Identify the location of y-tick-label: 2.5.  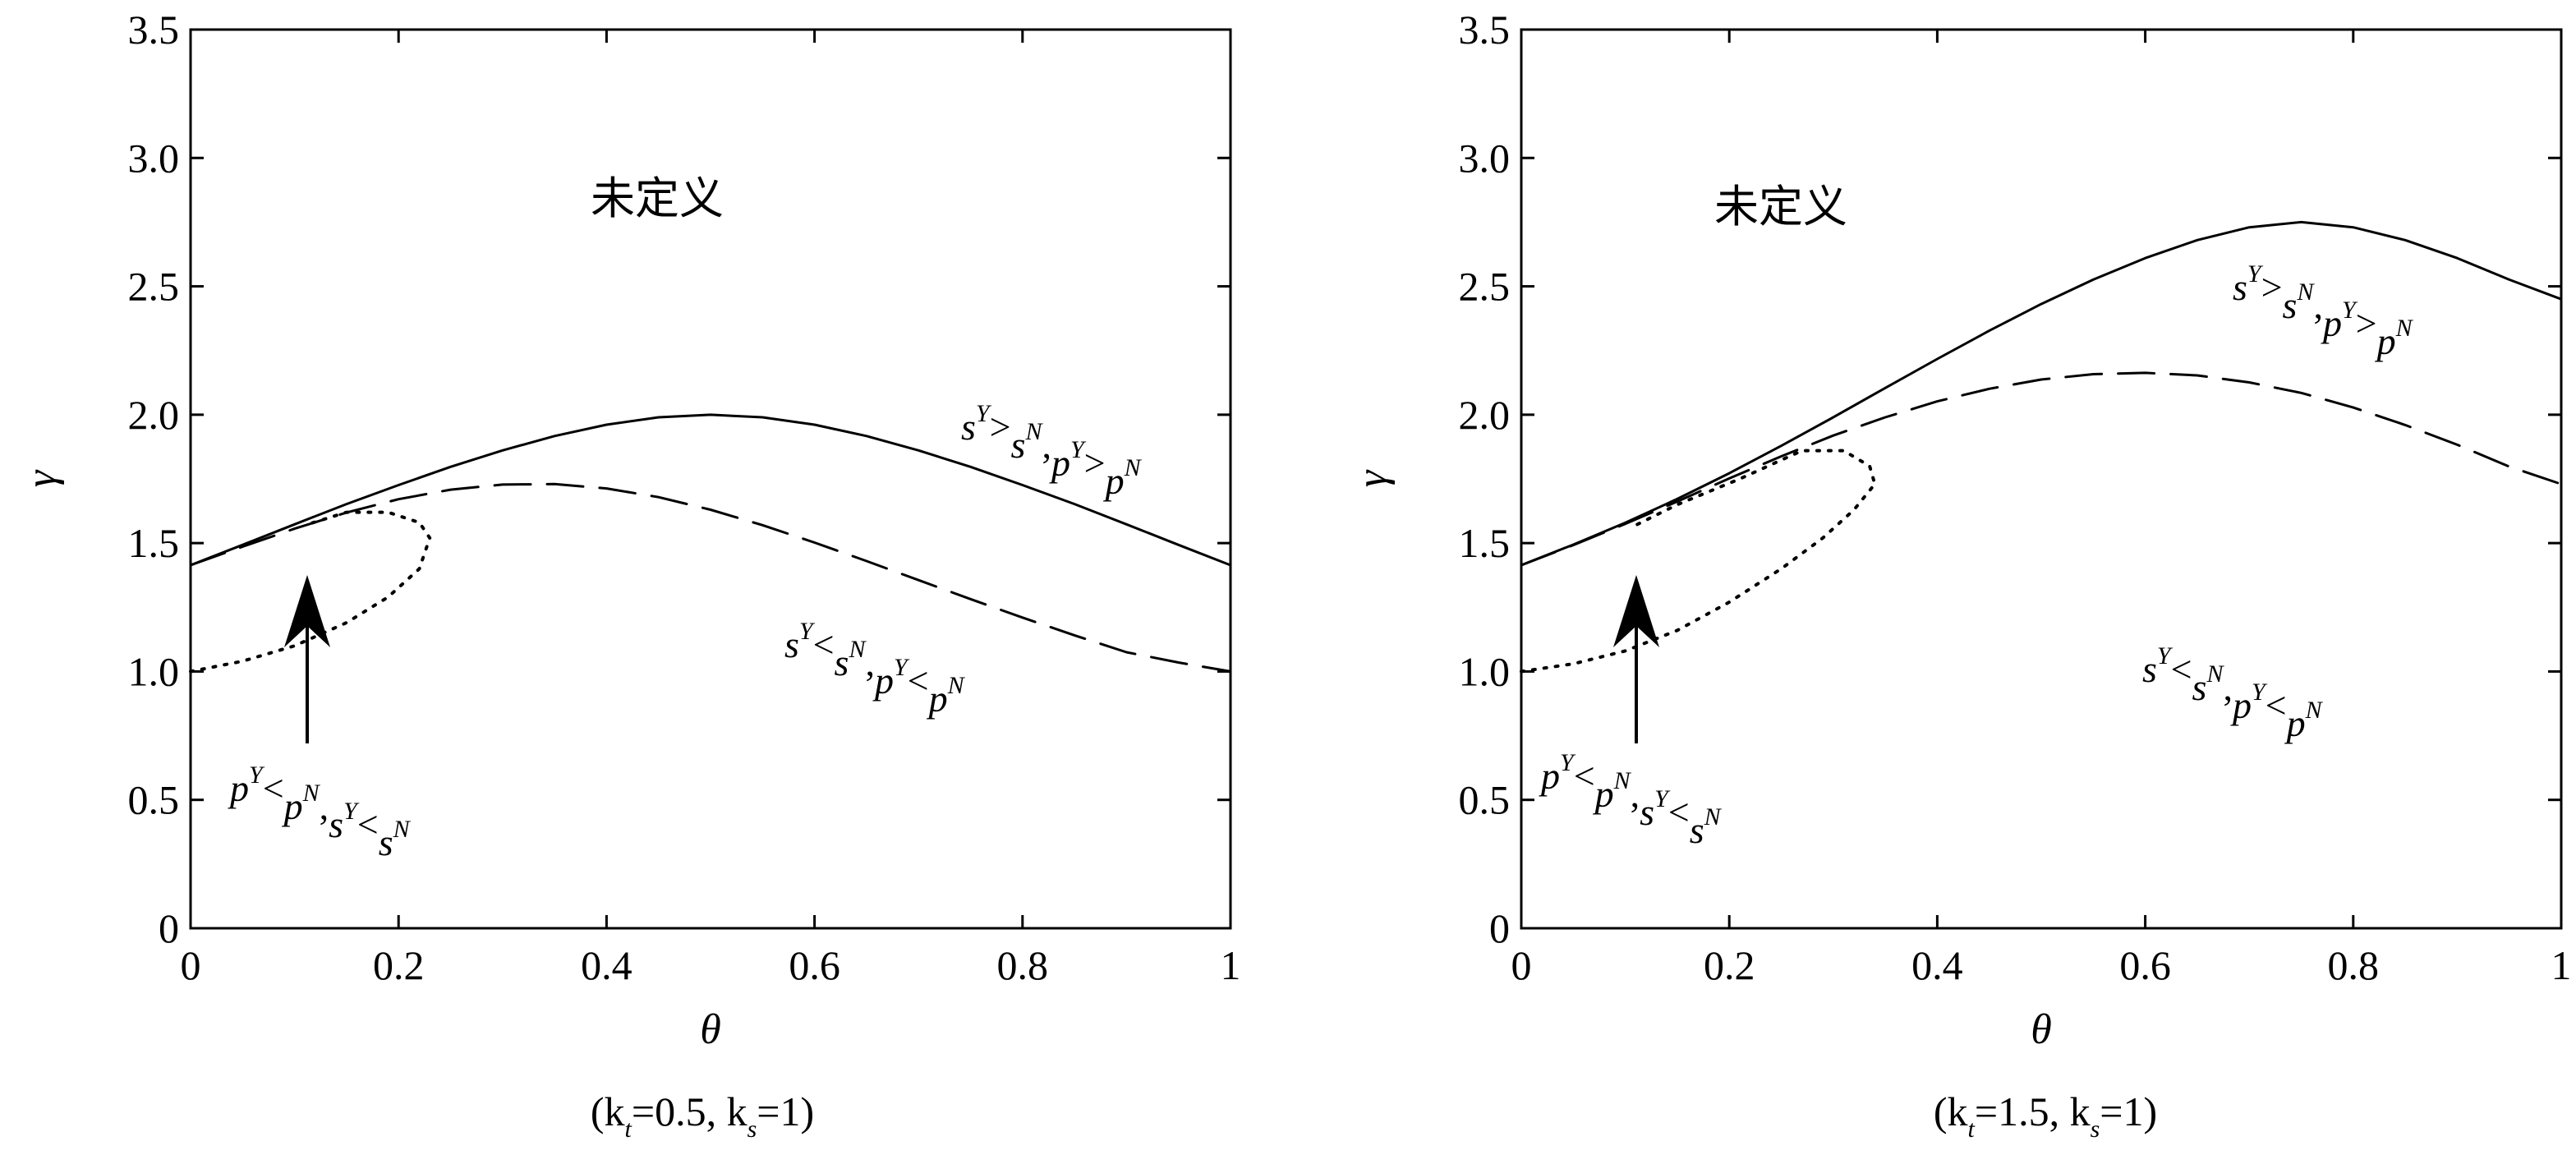
(1485, 287).